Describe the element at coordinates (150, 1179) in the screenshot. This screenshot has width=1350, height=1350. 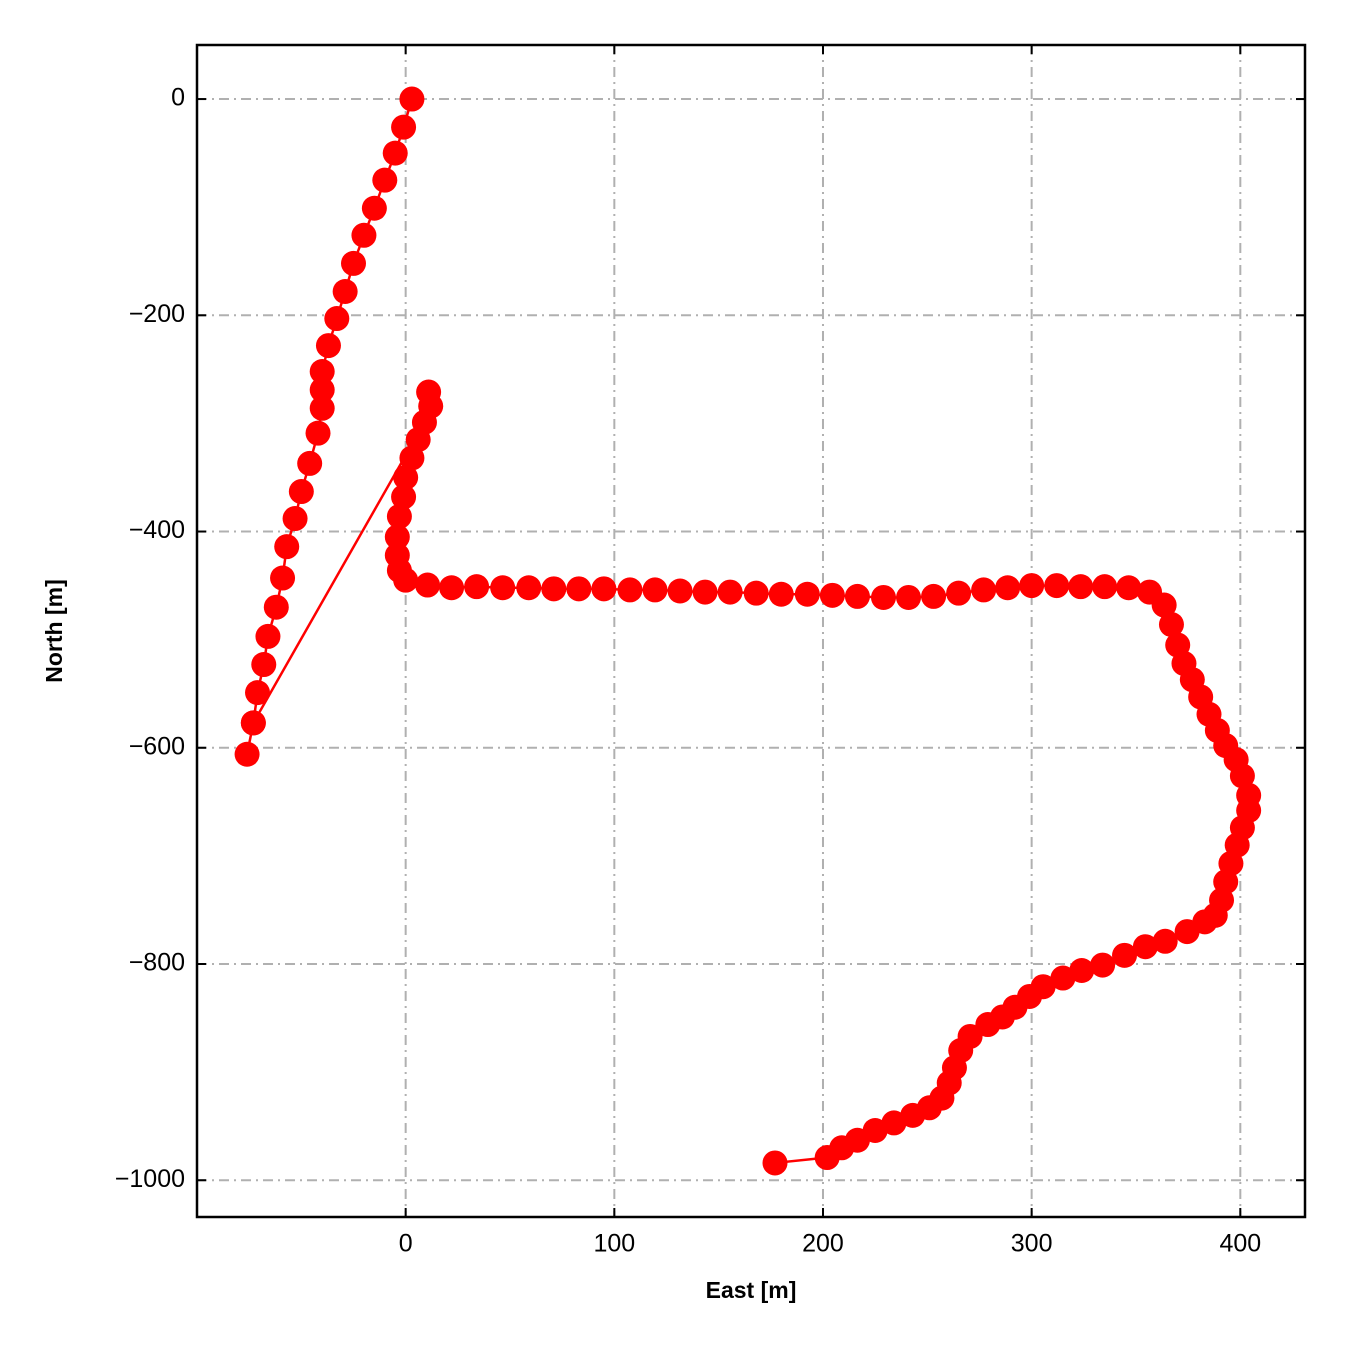
I see `y-tick-label: −1000` at that location.